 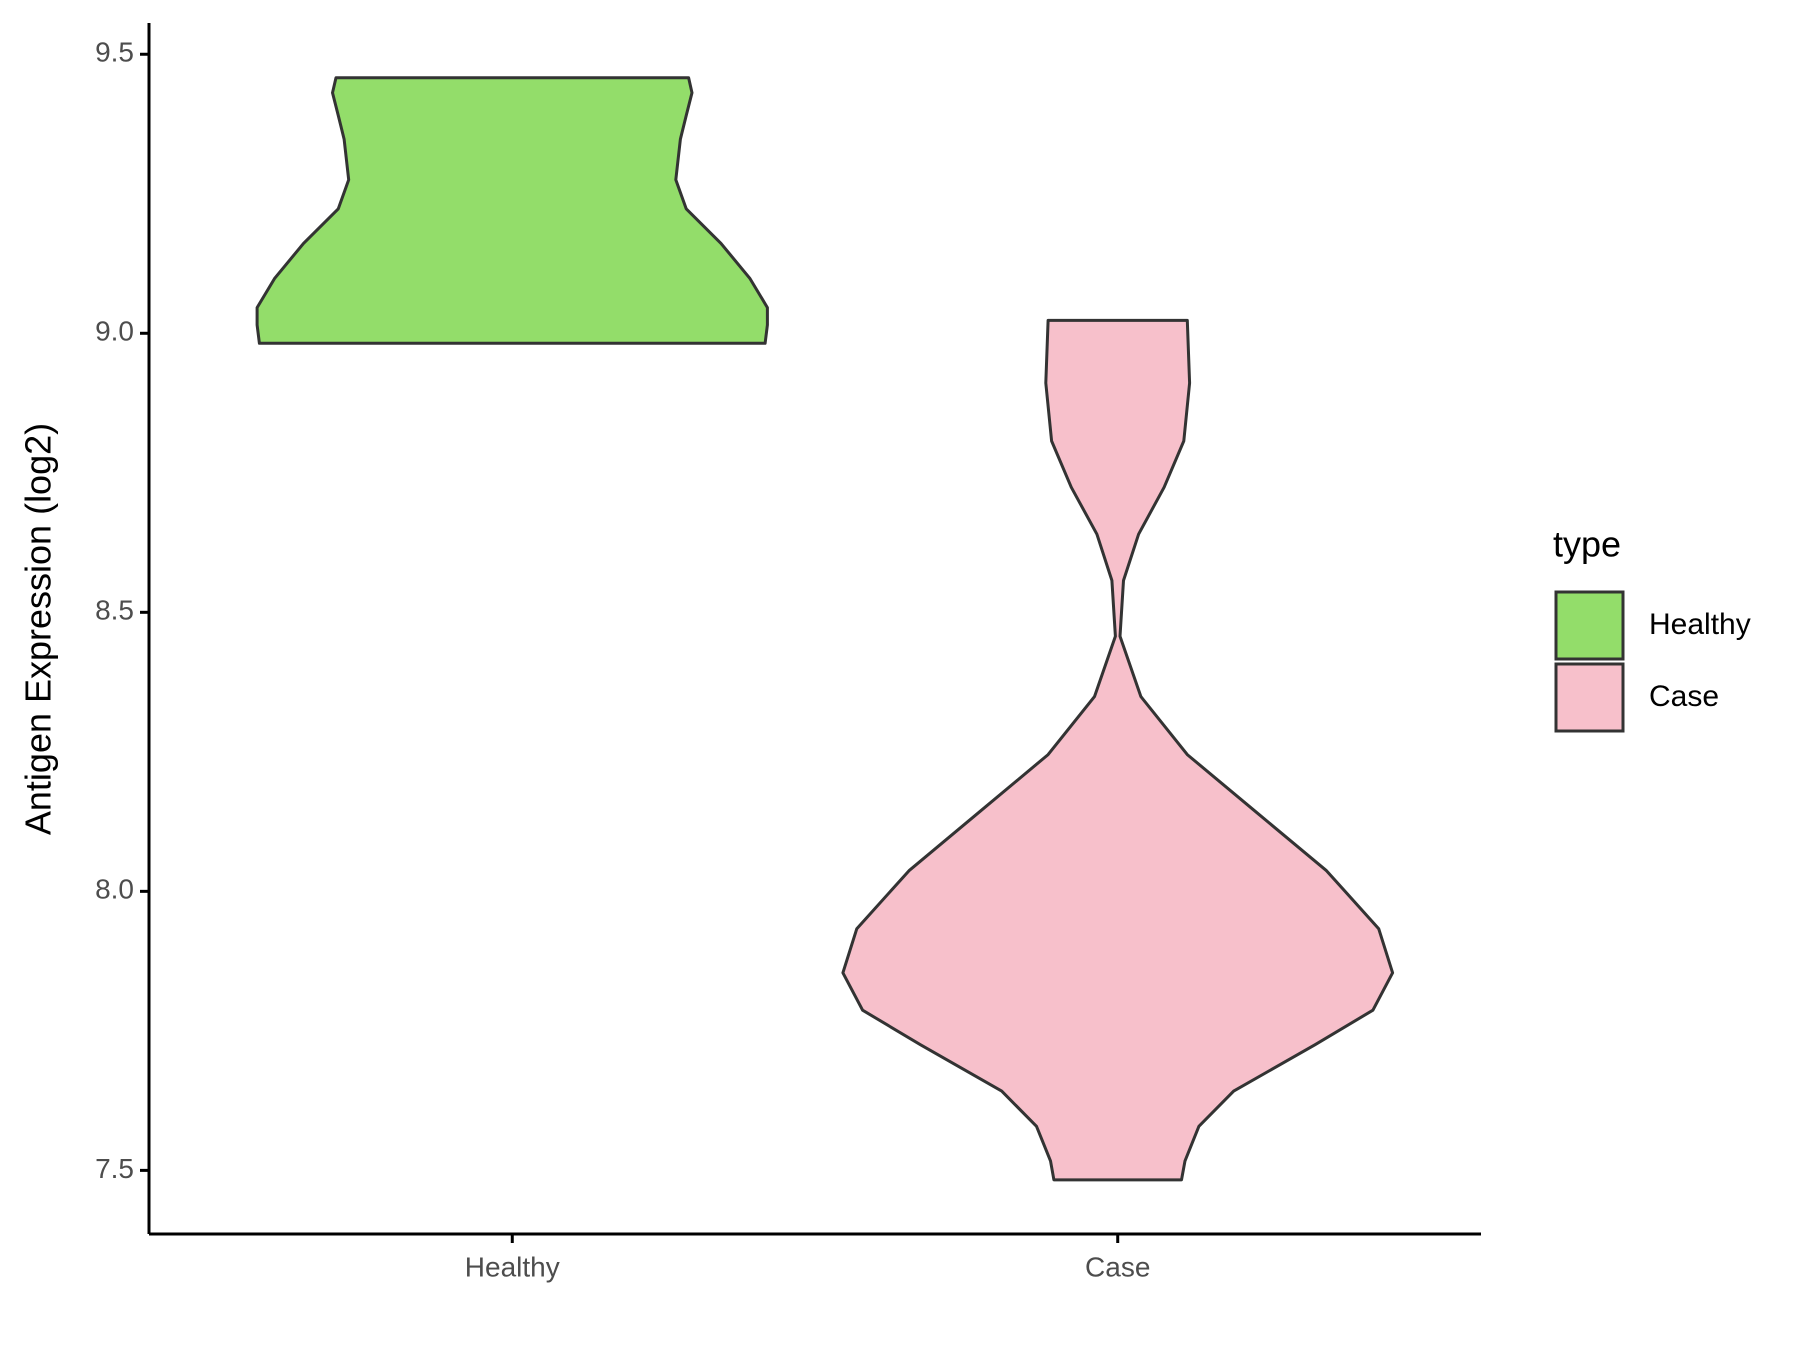 What do you see at coordinates (1684, 696) in the screenshot?
I see `legend-label: Case` at bounding box center [1684, 696].